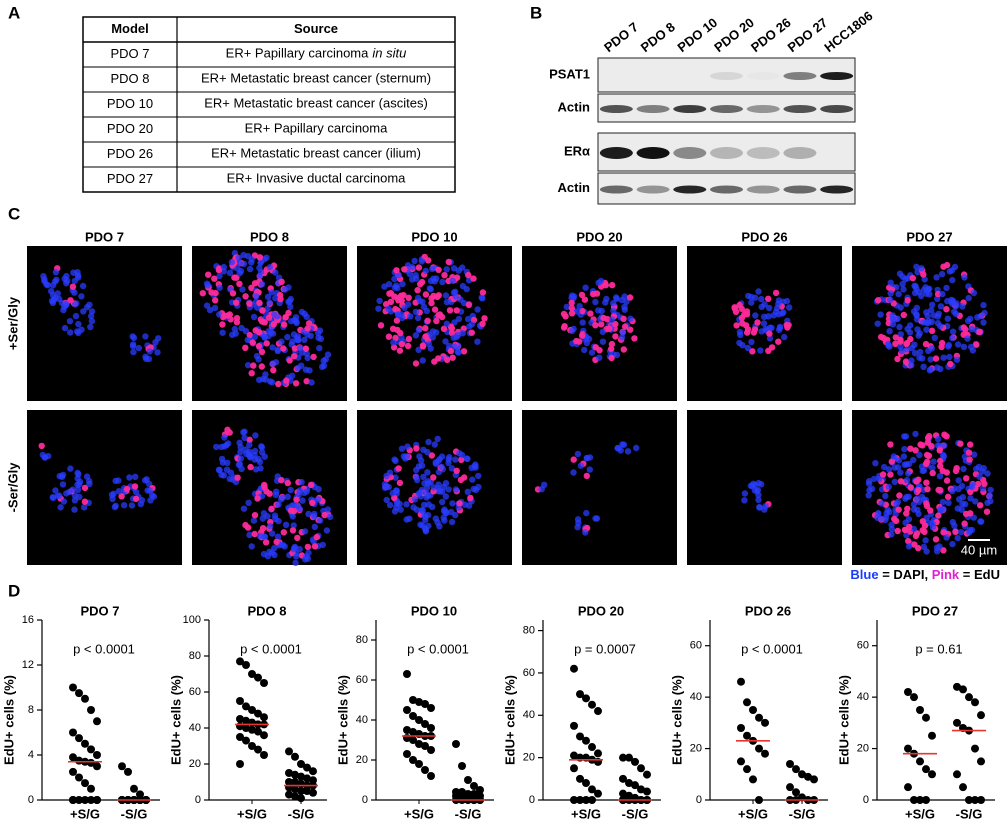 This screenshot has height=827, width=1007. What do you see at coordinates (574, 187) in the screenshot?
I see `blot-row-label: Actin` at bounding box center [574, 187].